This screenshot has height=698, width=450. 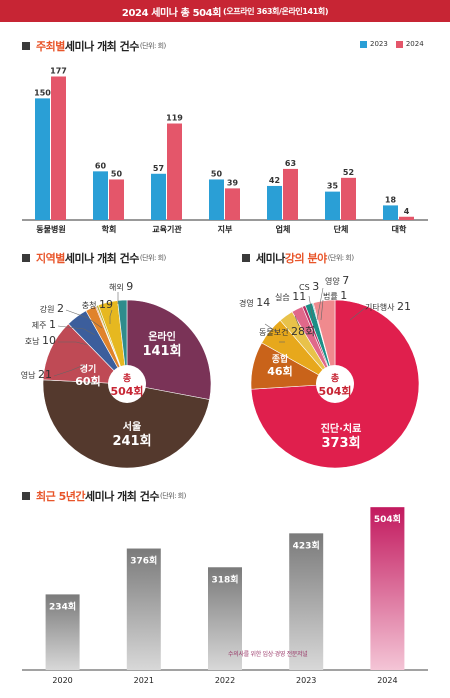 What do you see at coordinates (399, 229) in the screenshot?
I see `category-label: 대학` at bounding box center [399, 229].